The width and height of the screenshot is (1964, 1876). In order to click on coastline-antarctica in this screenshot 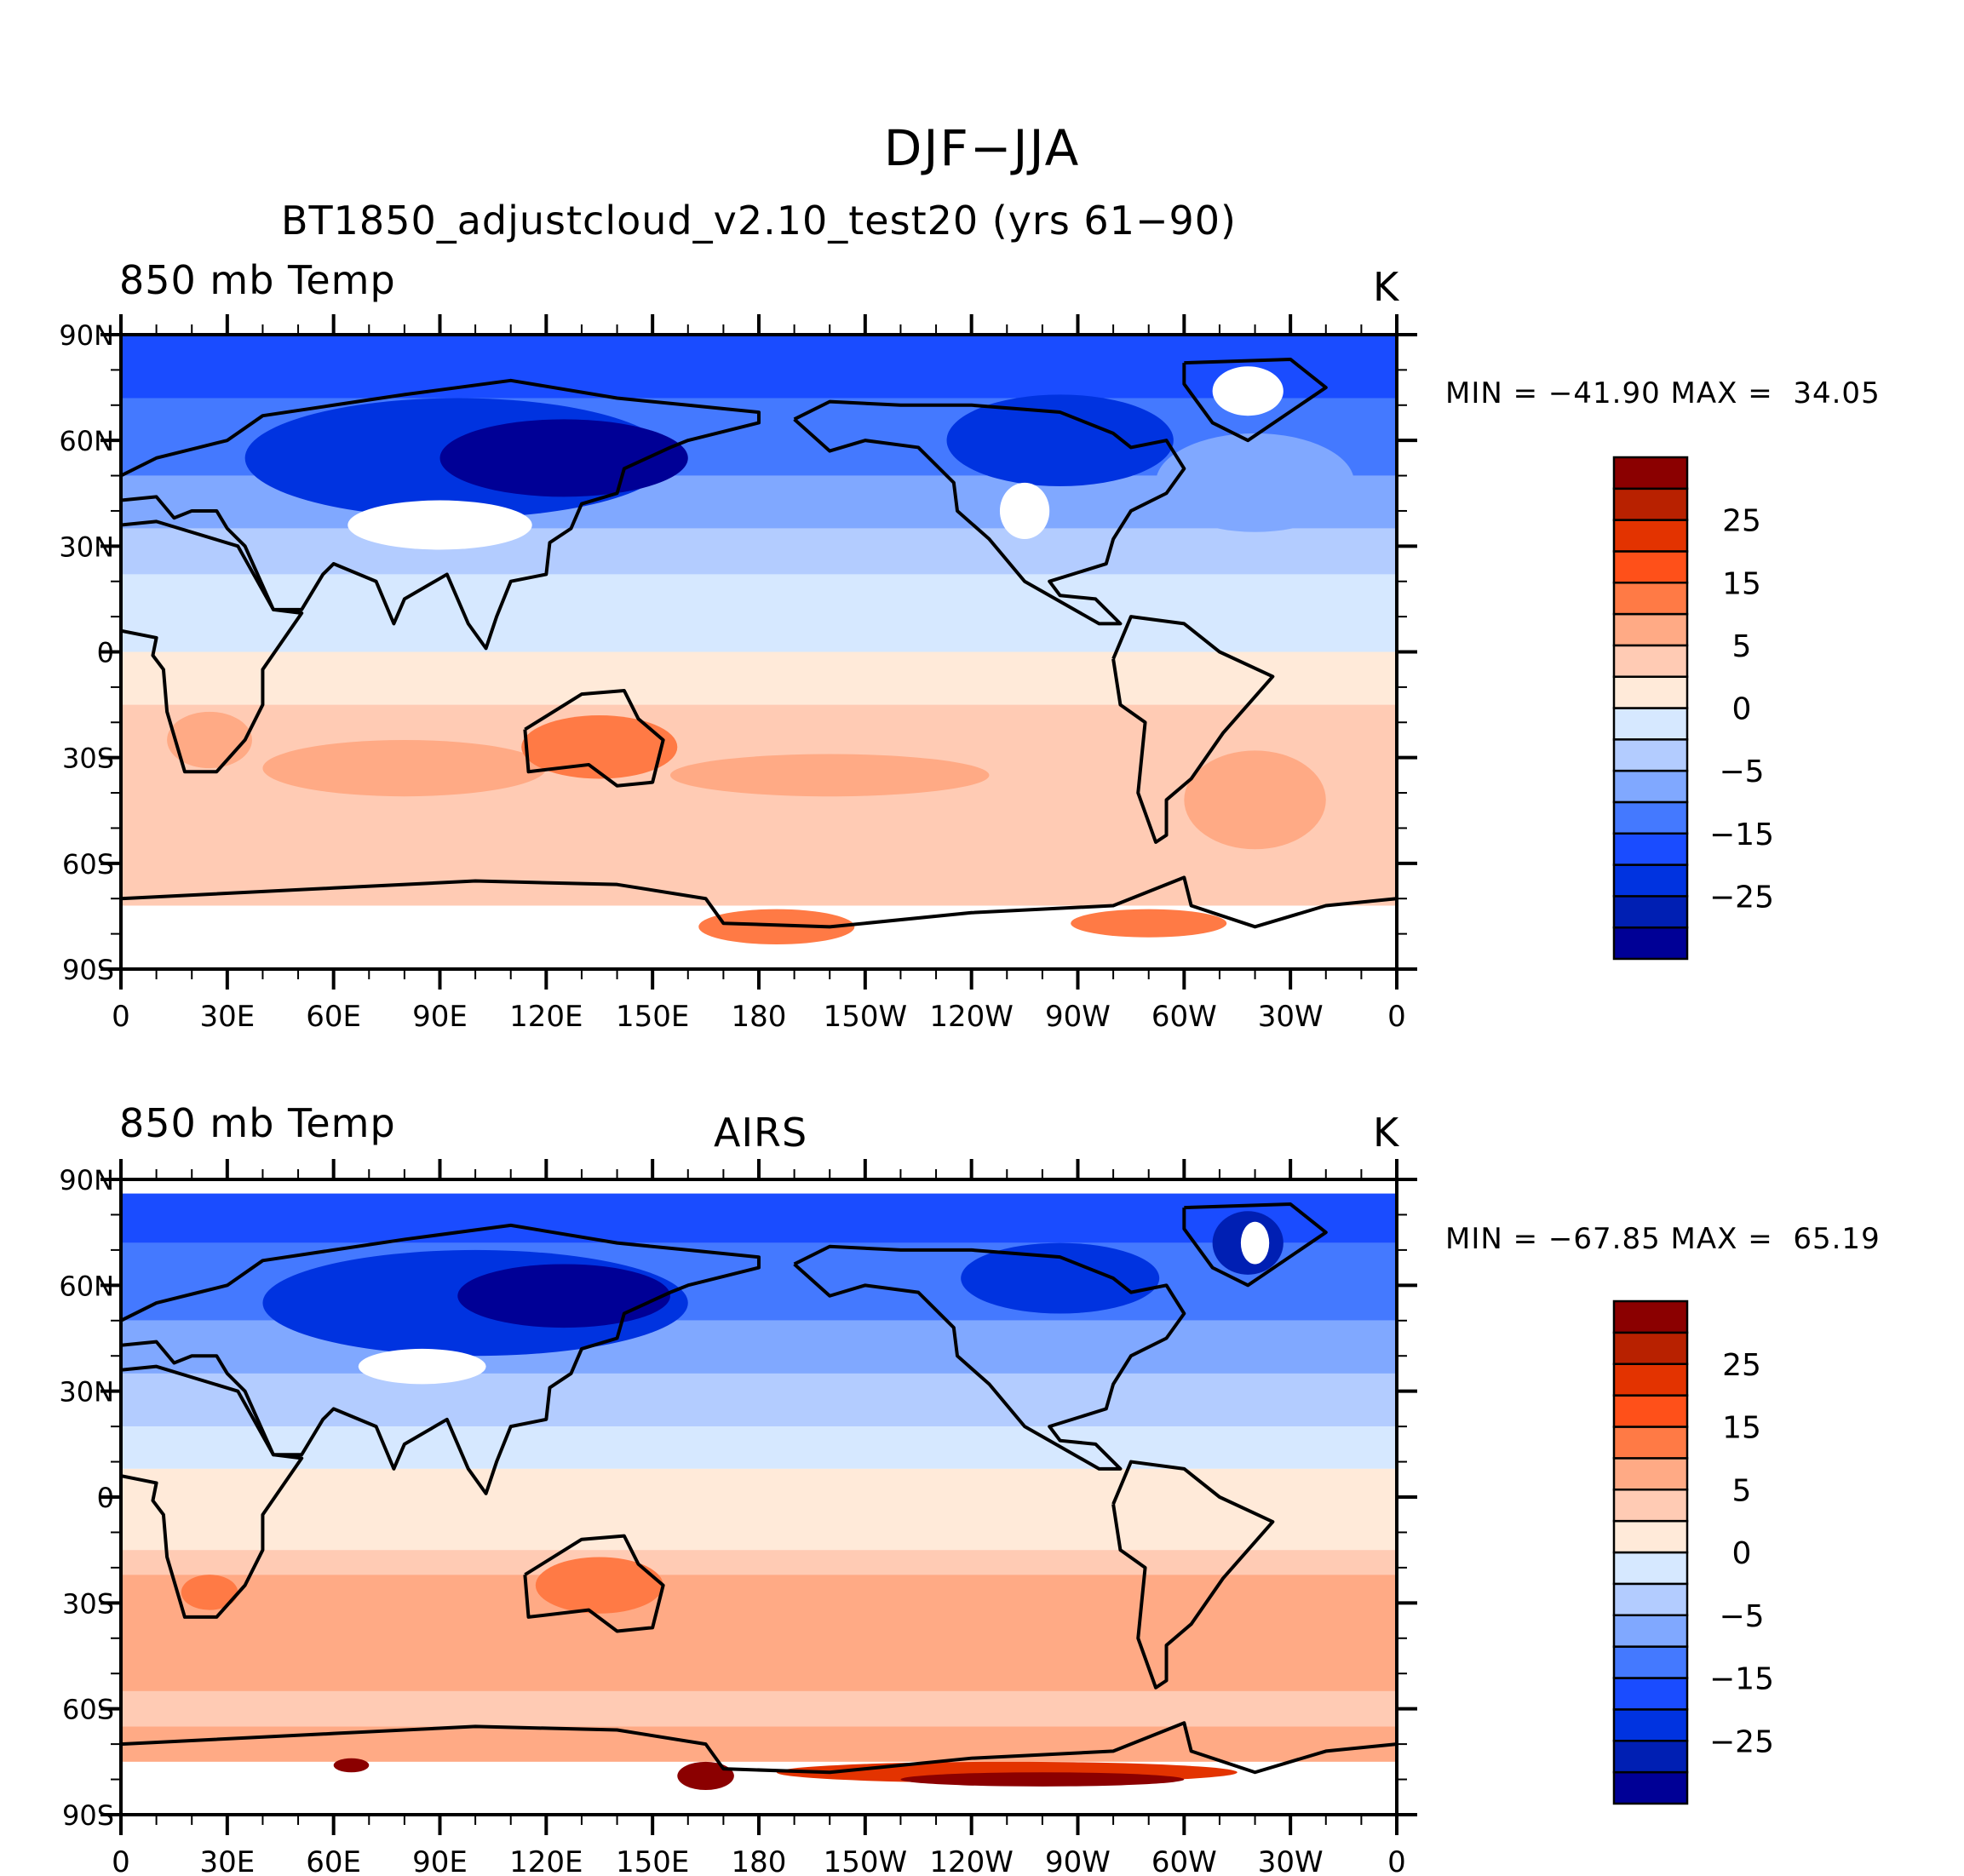, I will do `click(759, 1748)`.